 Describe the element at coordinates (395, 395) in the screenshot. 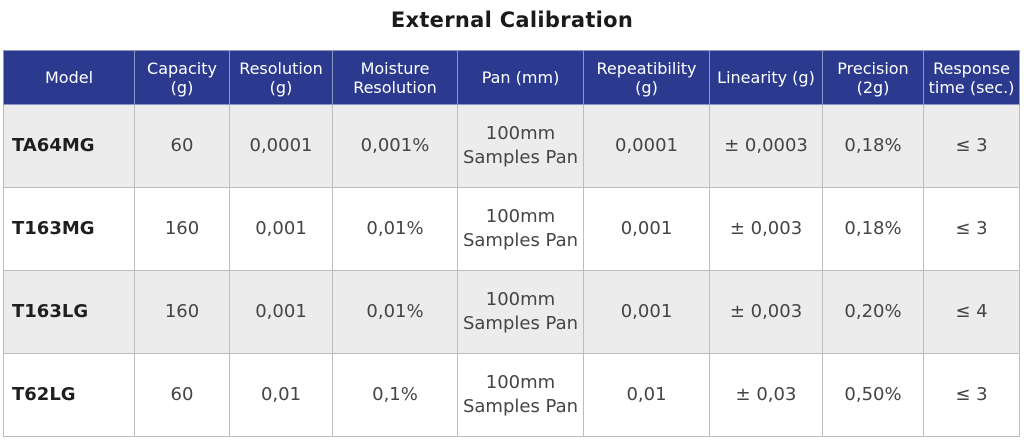

I see `moisture-resolution-cell: 0,1%` at that location.